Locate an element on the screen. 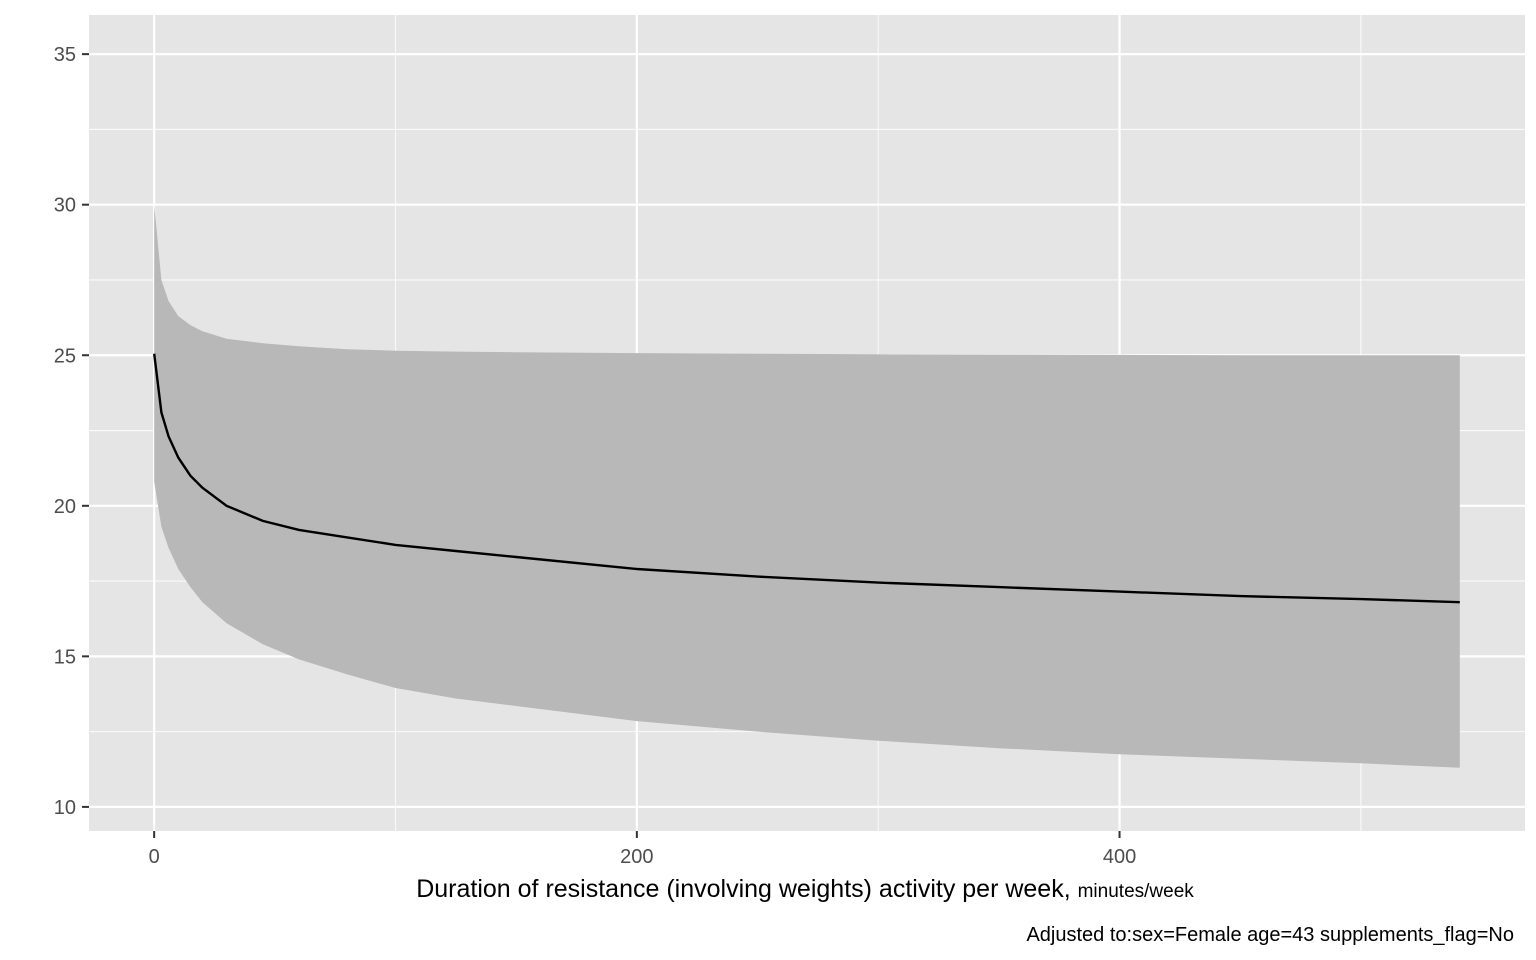  y-tick-label: 15 is located at coordinates (65, 657).